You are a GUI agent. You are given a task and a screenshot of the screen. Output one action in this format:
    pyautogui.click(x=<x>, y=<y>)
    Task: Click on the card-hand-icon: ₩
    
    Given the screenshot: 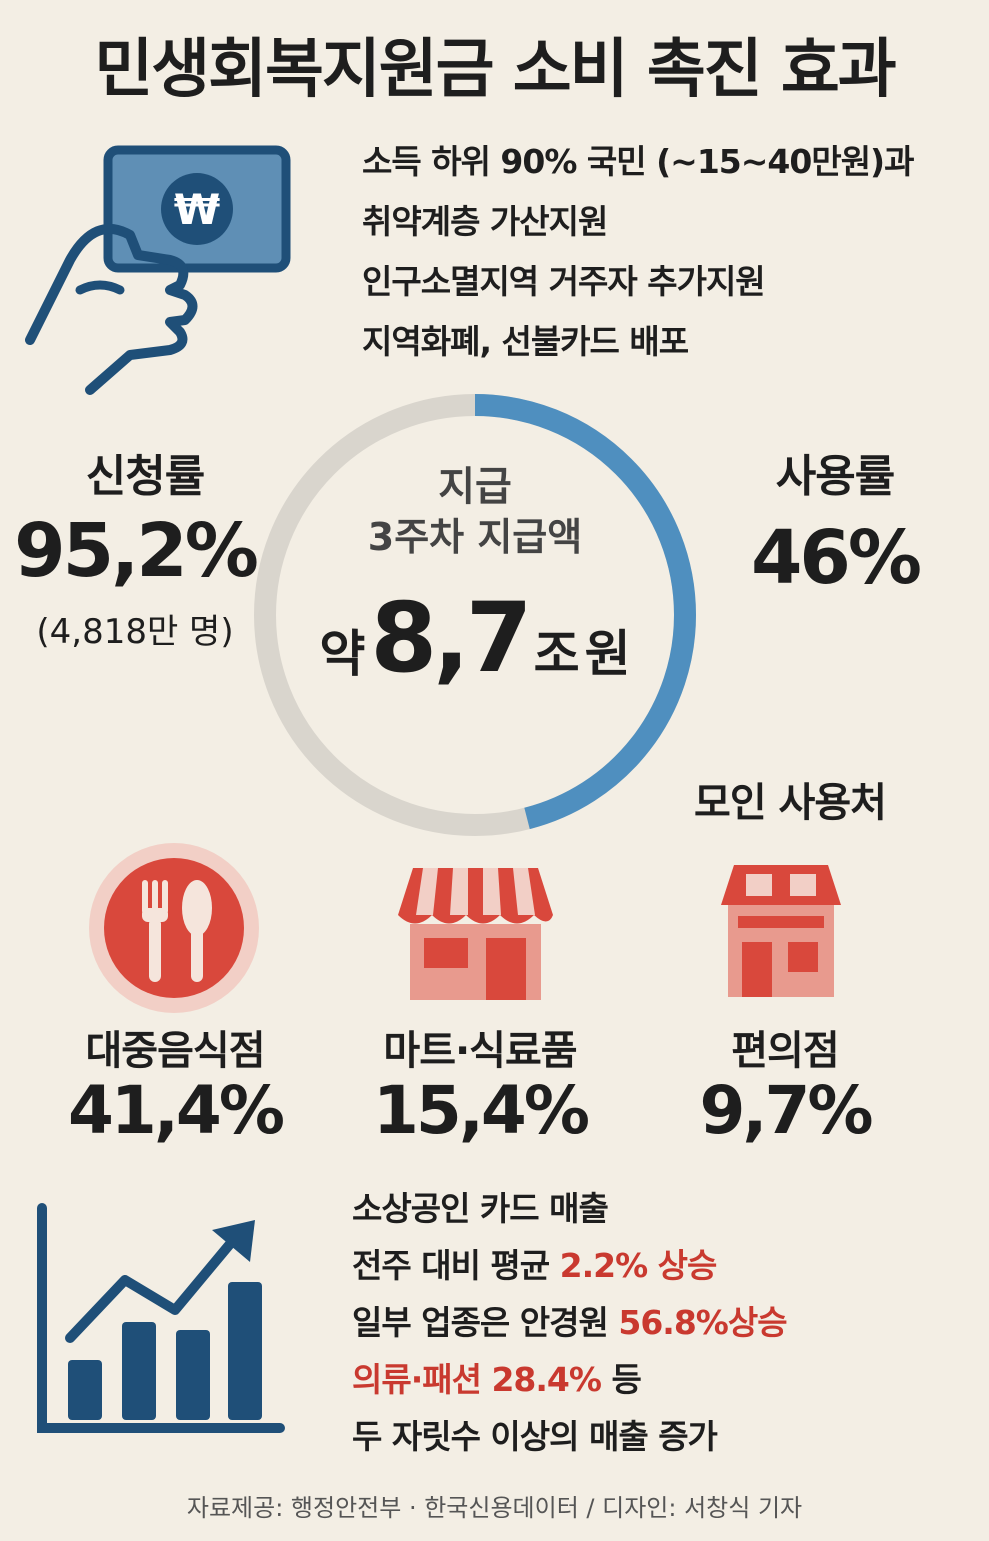 What is the action you would take?
    pyautogui.click(x=158, y=270)
    